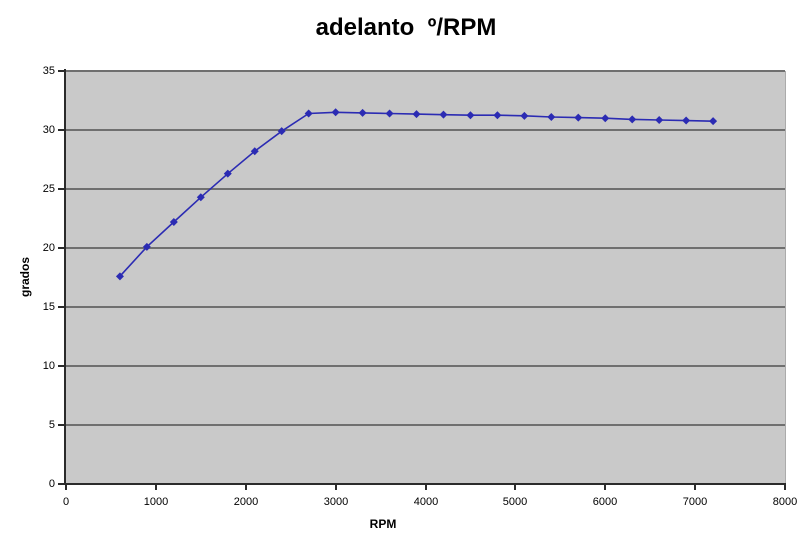 Image resolution: width=812 pixels, height=543 pixels. Describe the element at coordinates (383, 524) in the screenshot. I see `x-axis-title: RPM` at that location.